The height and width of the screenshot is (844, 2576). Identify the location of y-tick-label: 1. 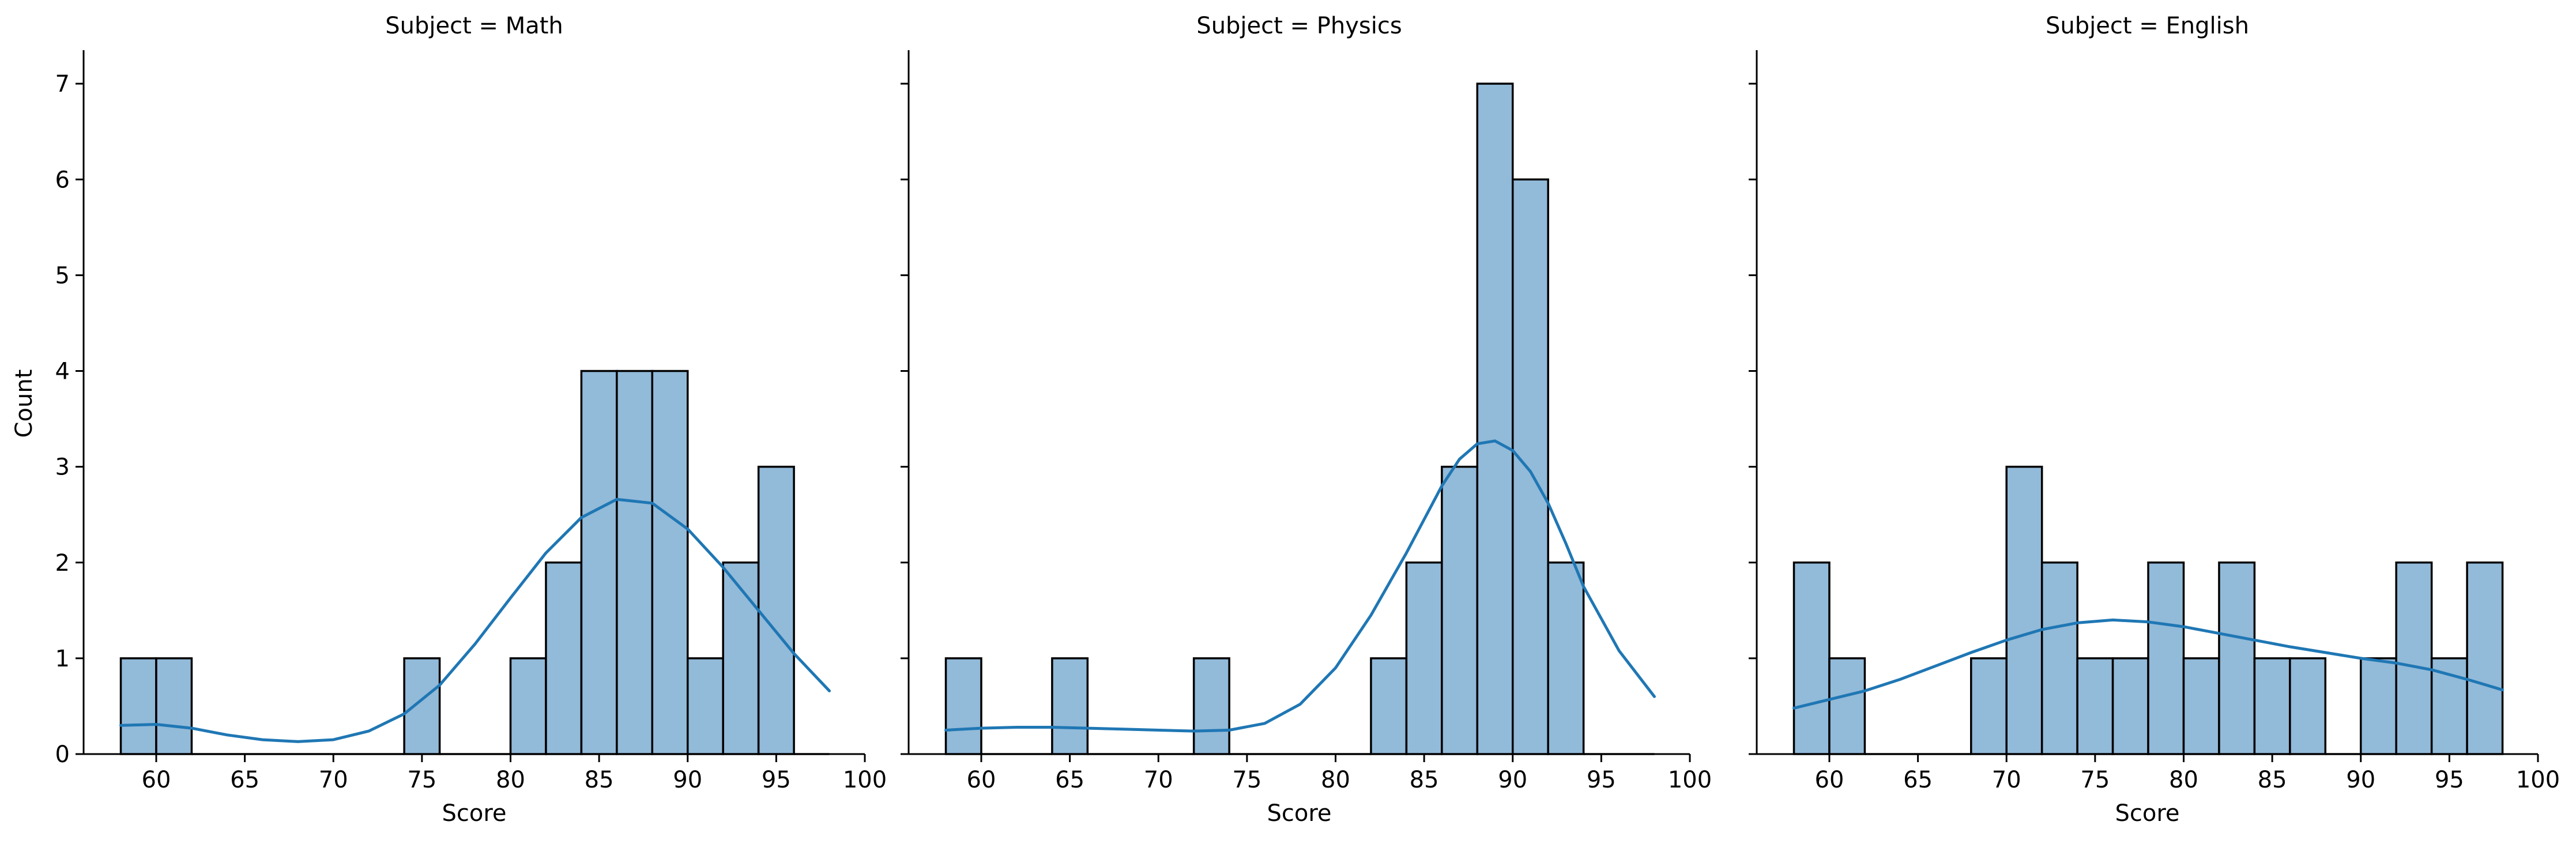
(62, 659).